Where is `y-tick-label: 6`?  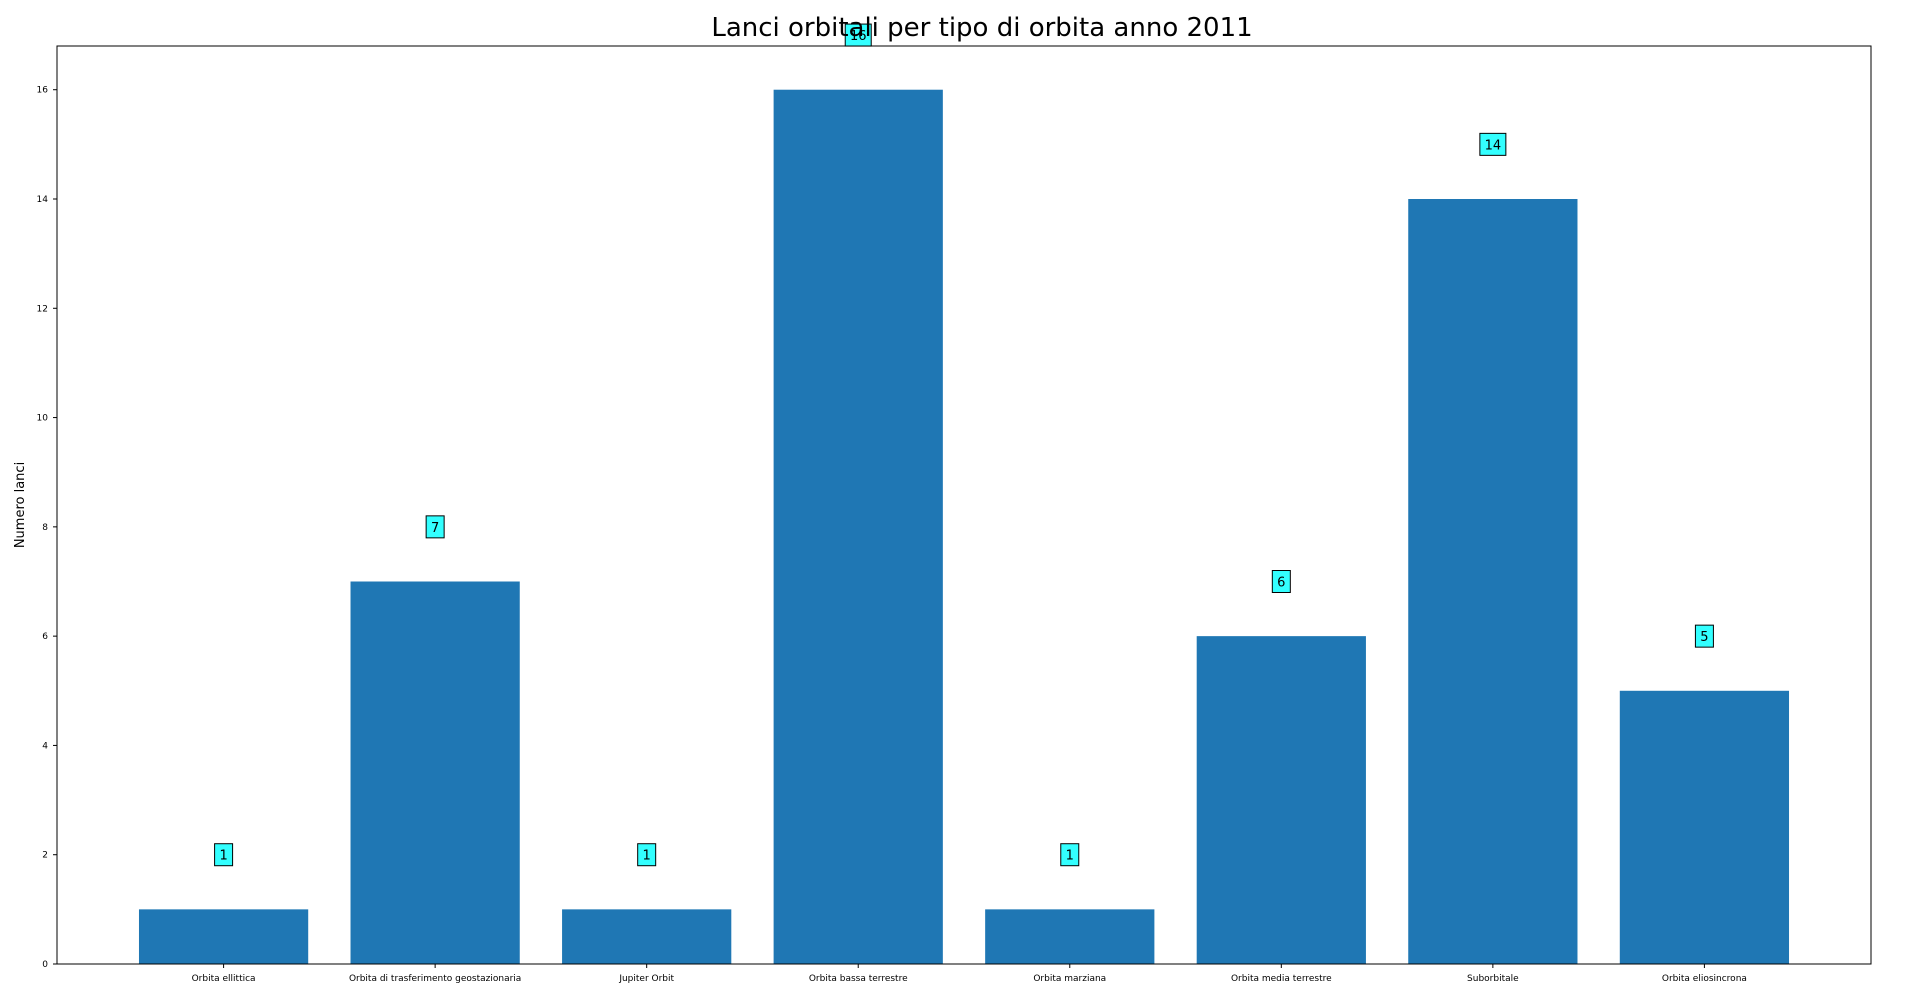
y-tick-label: 6 is located at coordinates (45, 637).